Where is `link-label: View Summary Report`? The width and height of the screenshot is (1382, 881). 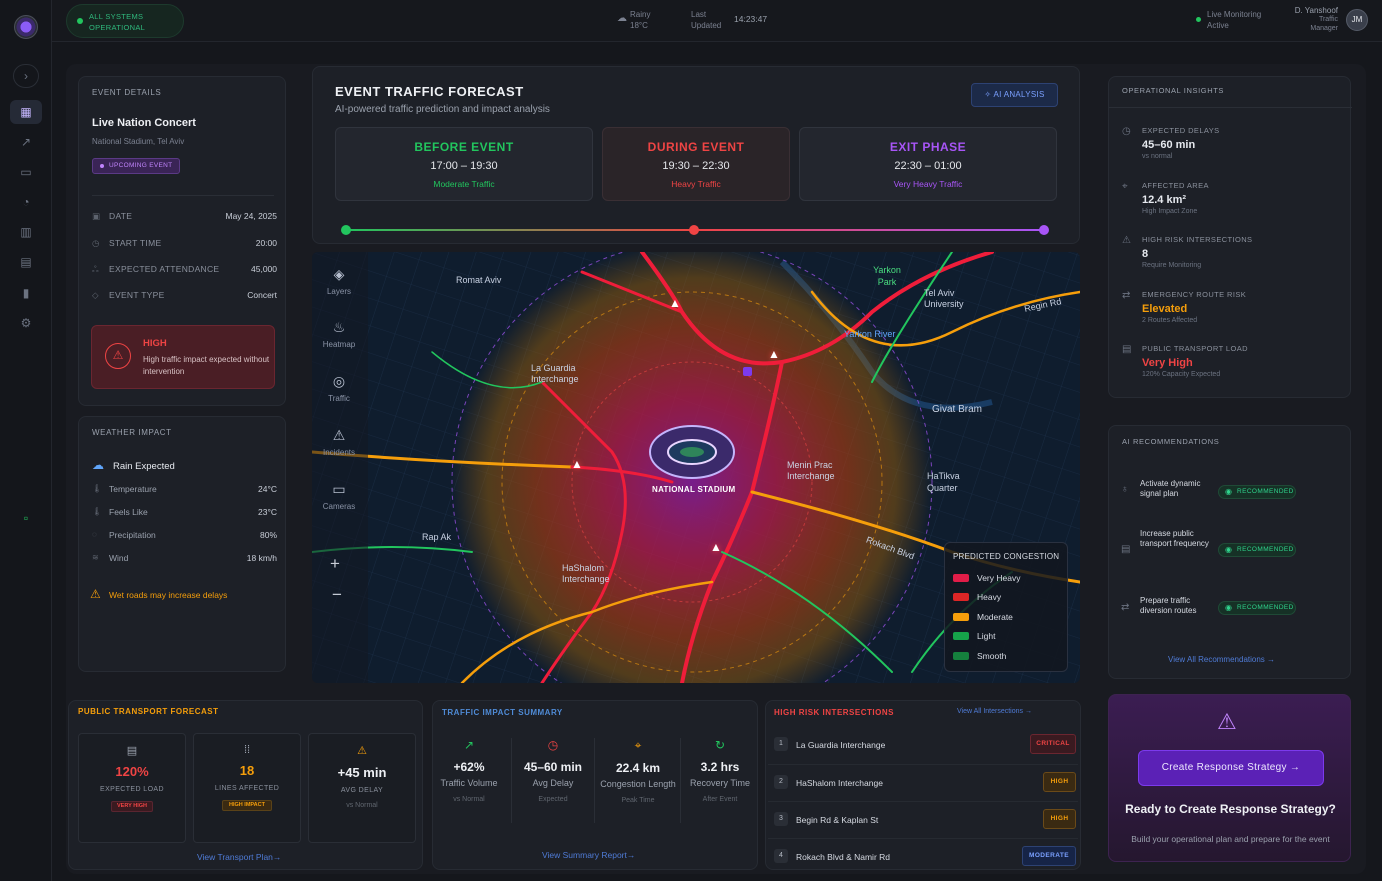 link-label: View Summary Report is located at coordinates (584, 855).